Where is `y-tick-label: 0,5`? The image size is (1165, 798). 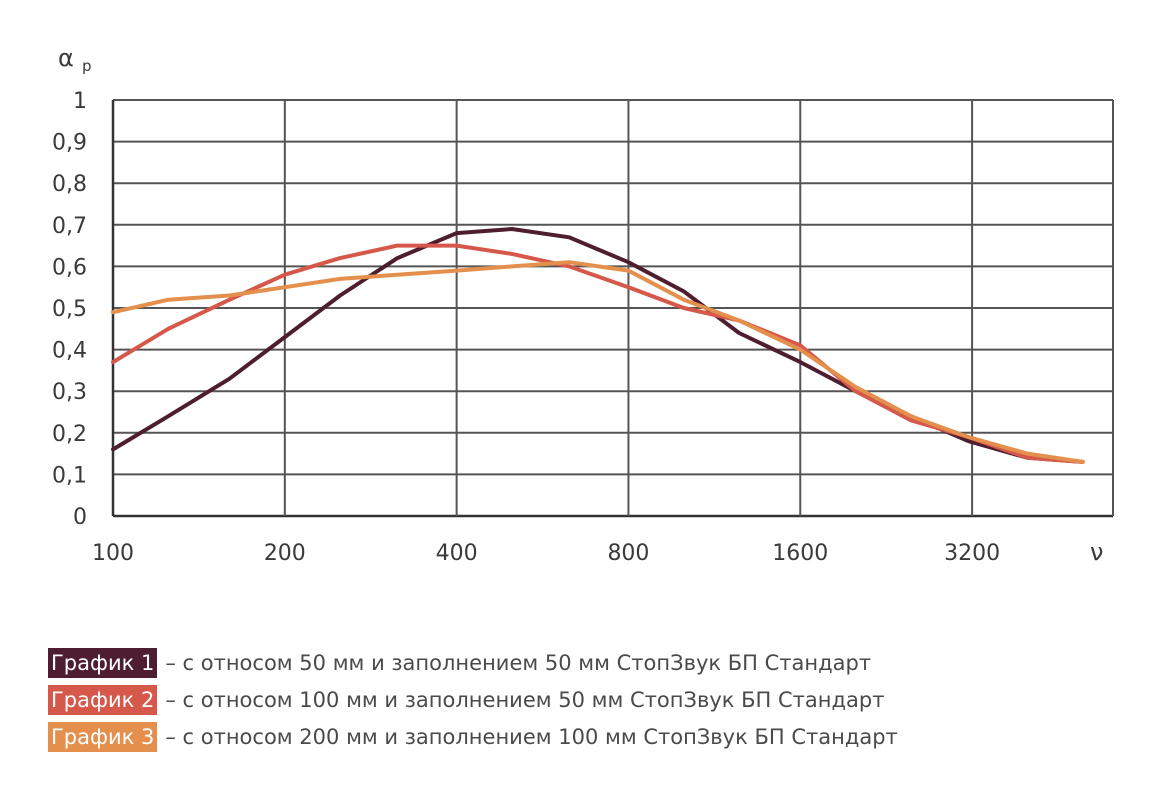
y-tick-label: 0,5 is located at coordinates (69, 309).